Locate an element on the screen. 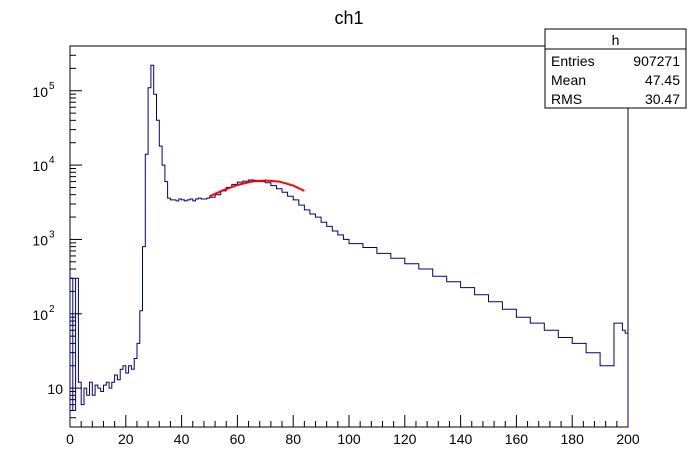 The width and height of the screenshot is (698, 473). stats-box-frame is located at coordinates (615, 68).